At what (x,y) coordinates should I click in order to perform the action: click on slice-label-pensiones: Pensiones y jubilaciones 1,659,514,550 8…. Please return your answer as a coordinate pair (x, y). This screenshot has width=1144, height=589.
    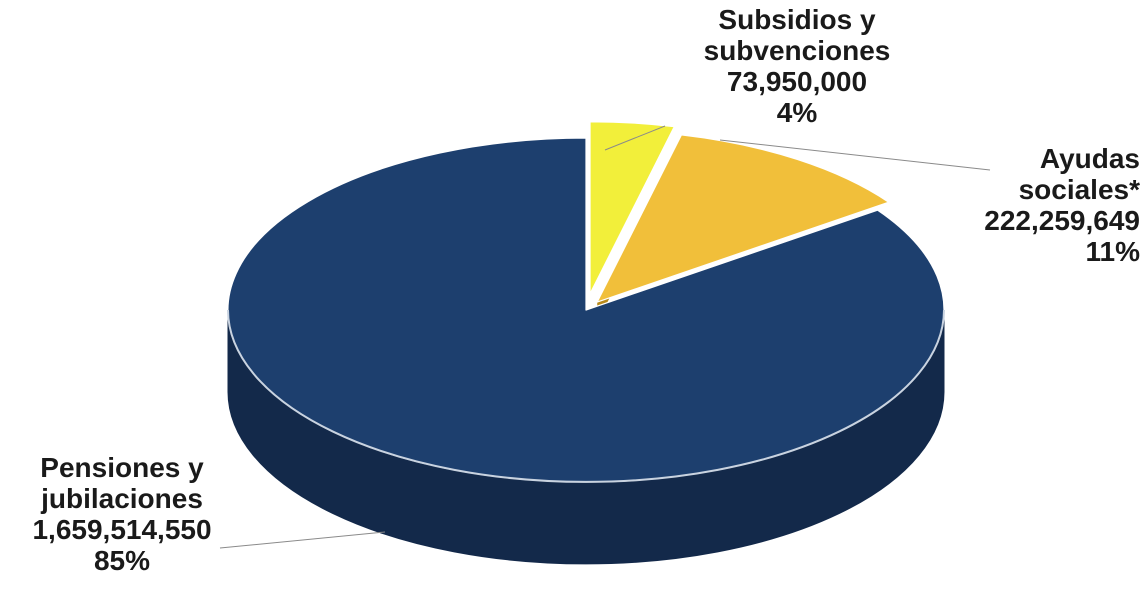
    Looking at the image, I should click on (122, 514).